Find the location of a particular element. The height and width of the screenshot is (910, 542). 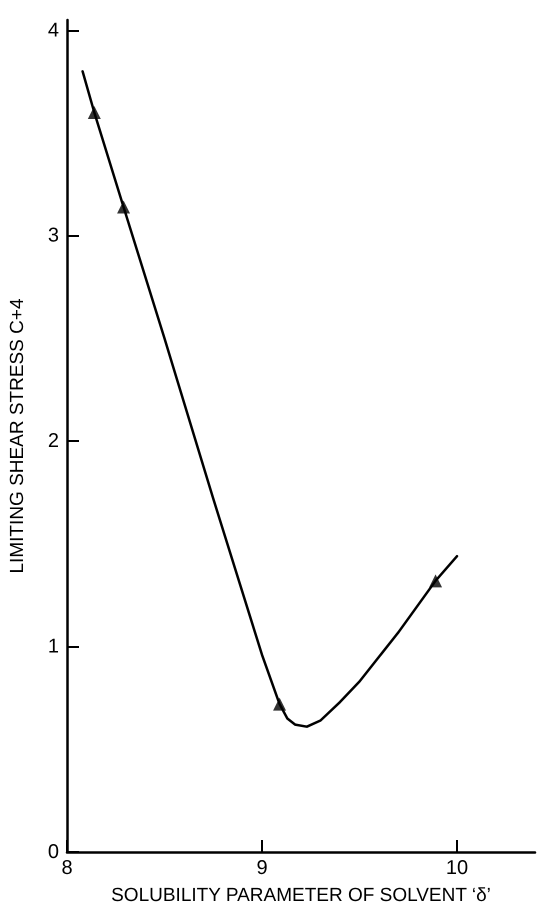

y-tick-label: 0 is located at coordinates (53, 852).